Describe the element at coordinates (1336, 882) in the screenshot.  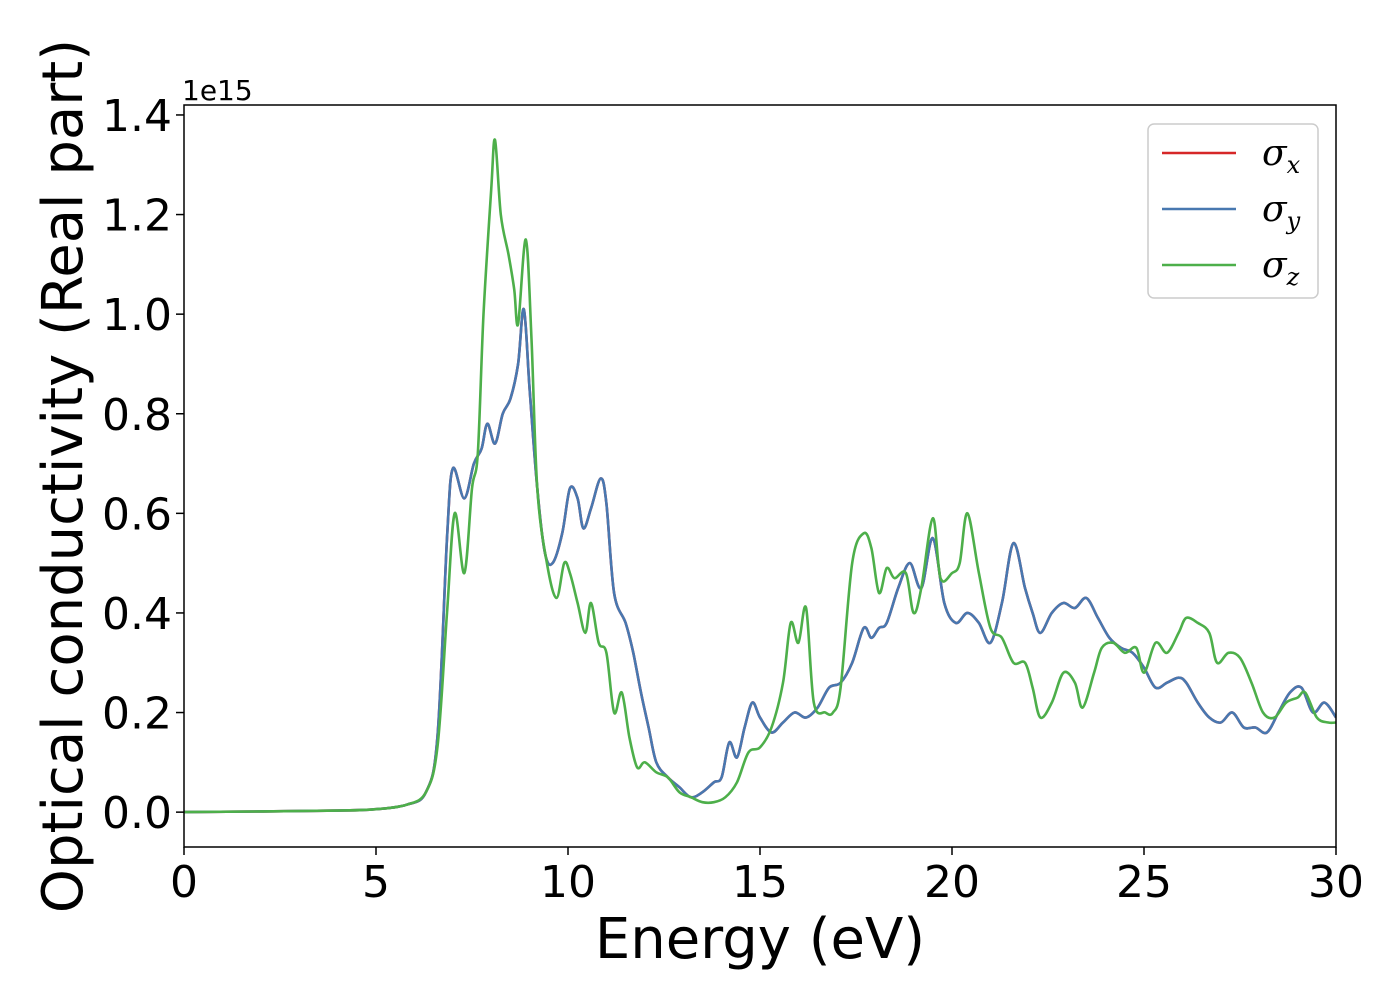
I see `x-tick-label: 30` at that location.